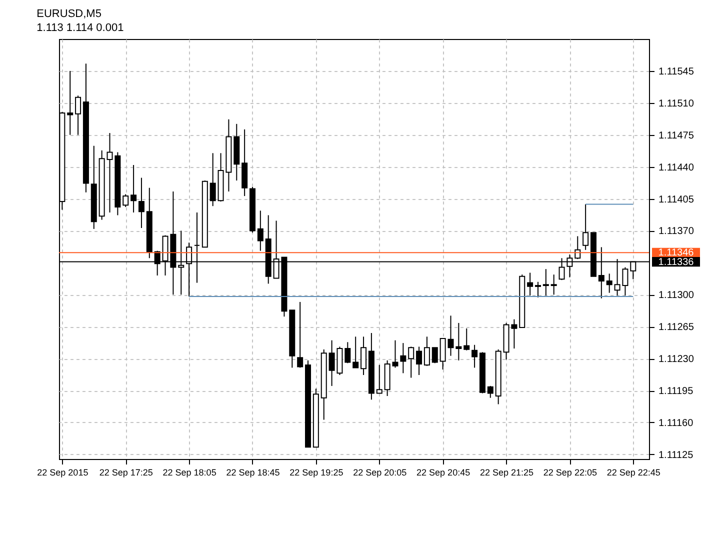  Describe the element at coordinates (507, 473) in the screenshot. I see `x-tick-label: 22 Sep 21:25` at that location.